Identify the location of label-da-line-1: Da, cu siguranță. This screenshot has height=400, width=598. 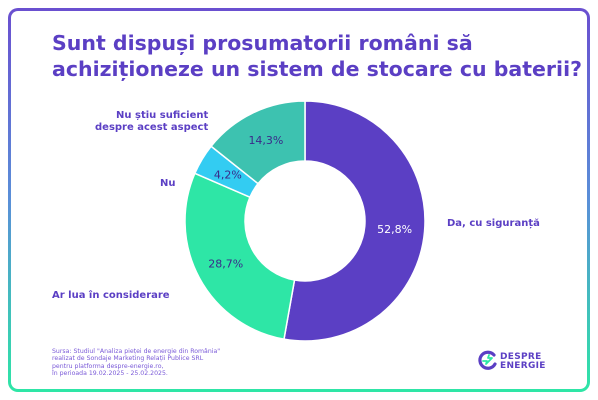
(493, 223).